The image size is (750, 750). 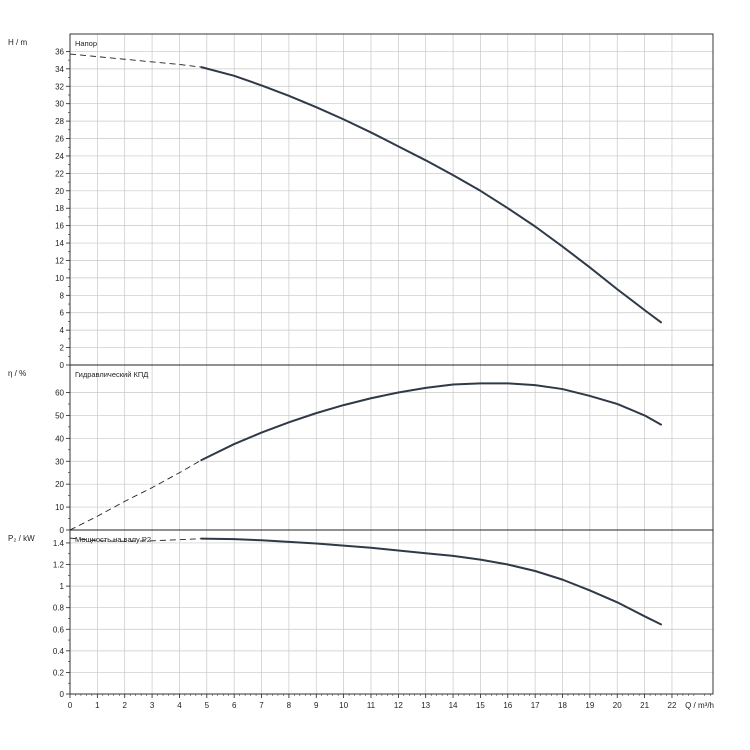 What do you see at coordinates (59, 243) in the screenshot?
I see `y-tick-label: 14` at bounding box center [59, 243].